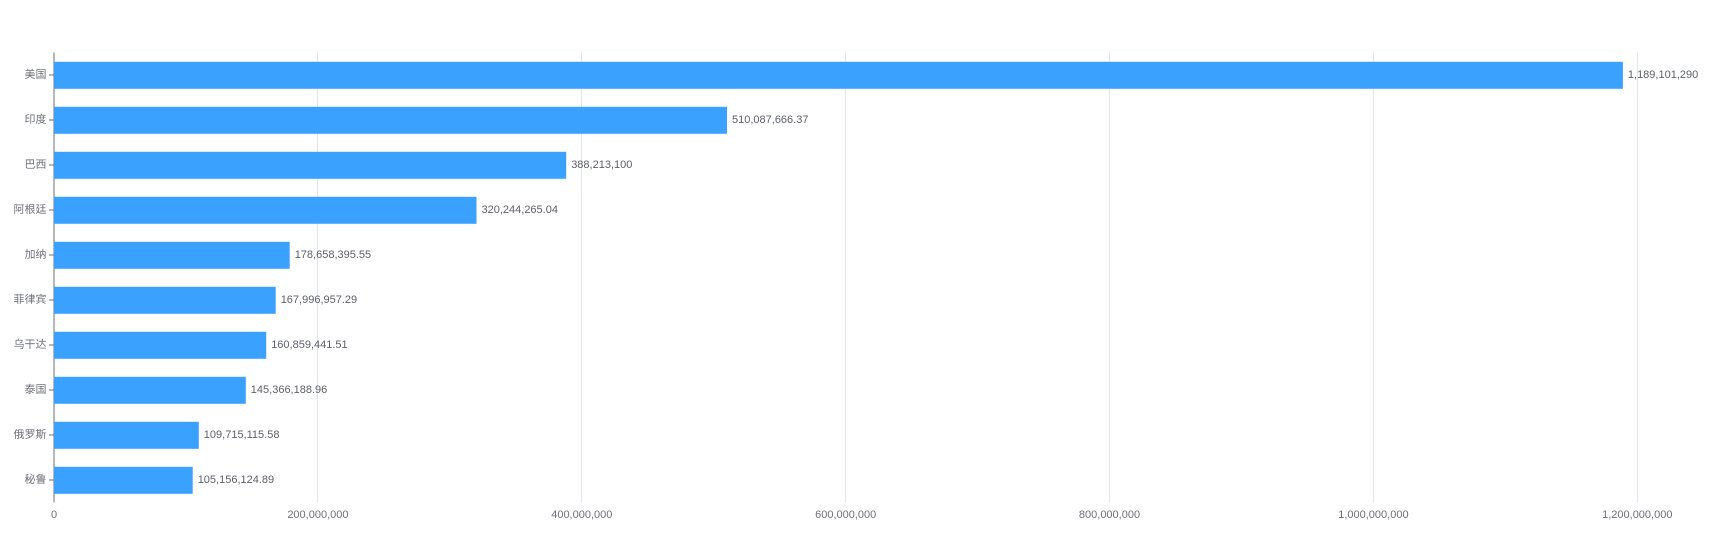 The image size is (1709, 548). What do you see at coordinates (581, 515) in the screenshot?
I see `svg-text: 400,000,000` at bounding box center [581, 515].